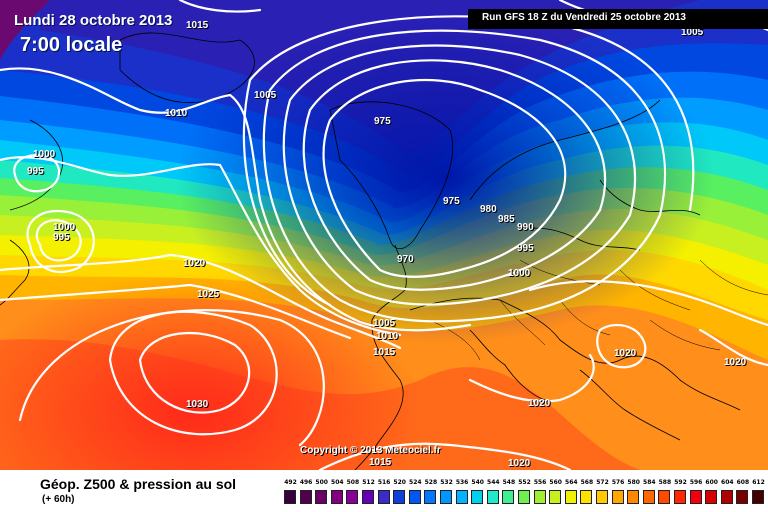  Describe the element at coordinates (370, 450) in the screenshot. I see `copyright: Copyright © 2013 Meteociel.fr` at that location.